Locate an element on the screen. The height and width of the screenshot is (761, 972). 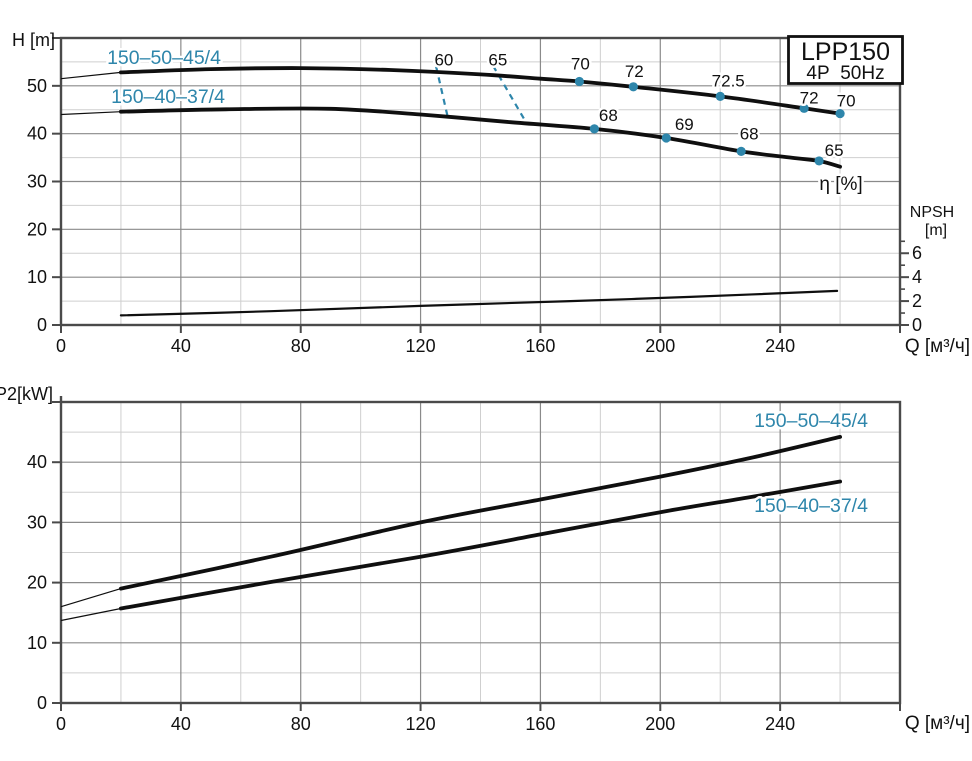
iso-efficiency-label: 60 is located at coordinates (443, 60).